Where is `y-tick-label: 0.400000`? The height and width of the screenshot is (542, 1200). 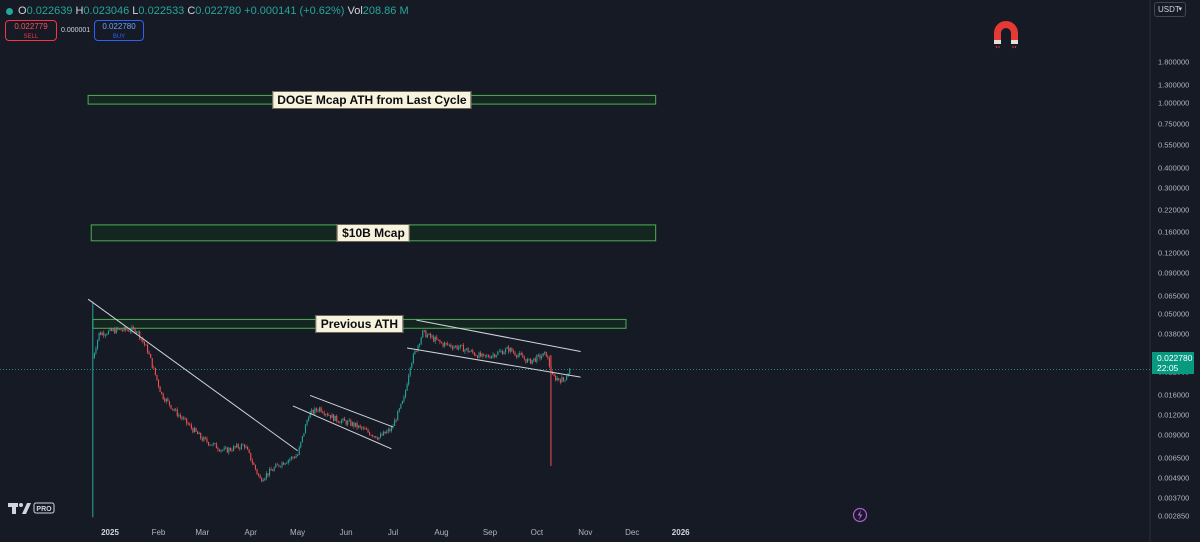
y-tick-label: 0.400000 is located at coordinates (1174, 168).